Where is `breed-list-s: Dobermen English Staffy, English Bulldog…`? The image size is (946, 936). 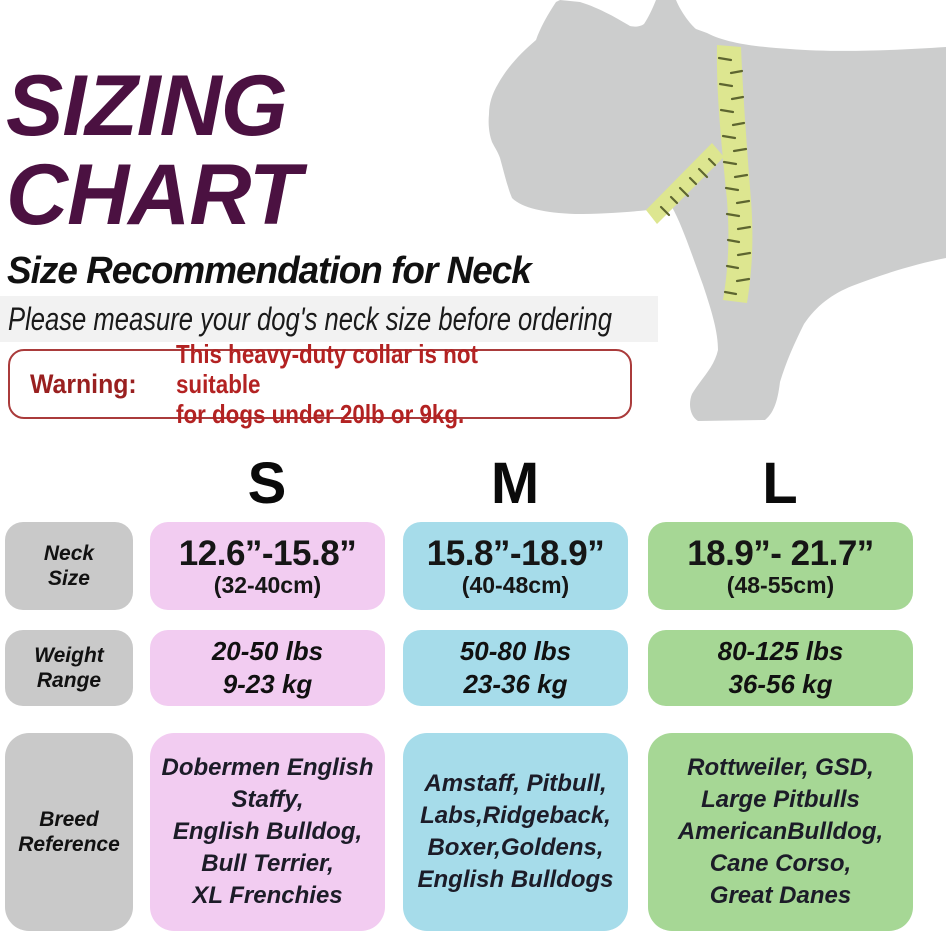 breed-list-s: Dobermen English Staffy, English Bulldog… is located at coordinates (267, 831).